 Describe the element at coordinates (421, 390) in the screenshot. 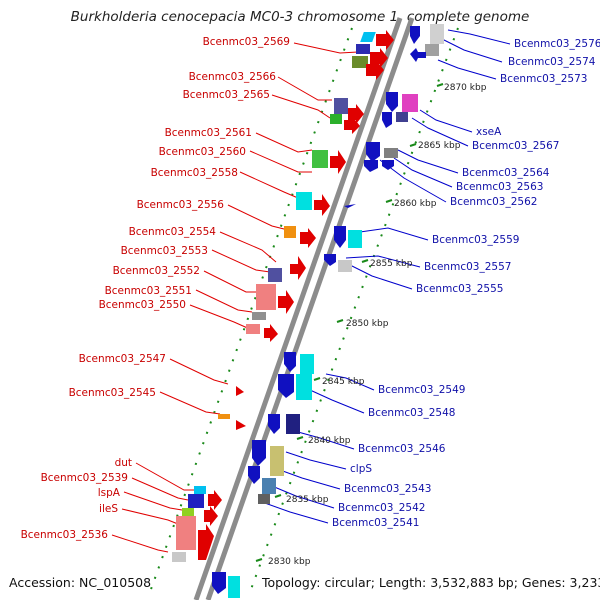

I see `gene-label-right: Bcenmc03_2549` at that location.